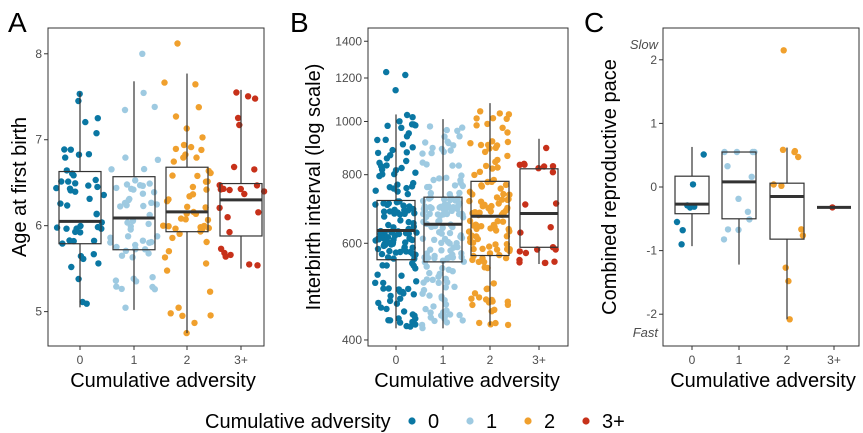 Image resolution: width=863 pixels, height=433 pixels. Describe the element at coordinates (594, 22) in the screenshot. I see `panel-label-c: C` at that location.